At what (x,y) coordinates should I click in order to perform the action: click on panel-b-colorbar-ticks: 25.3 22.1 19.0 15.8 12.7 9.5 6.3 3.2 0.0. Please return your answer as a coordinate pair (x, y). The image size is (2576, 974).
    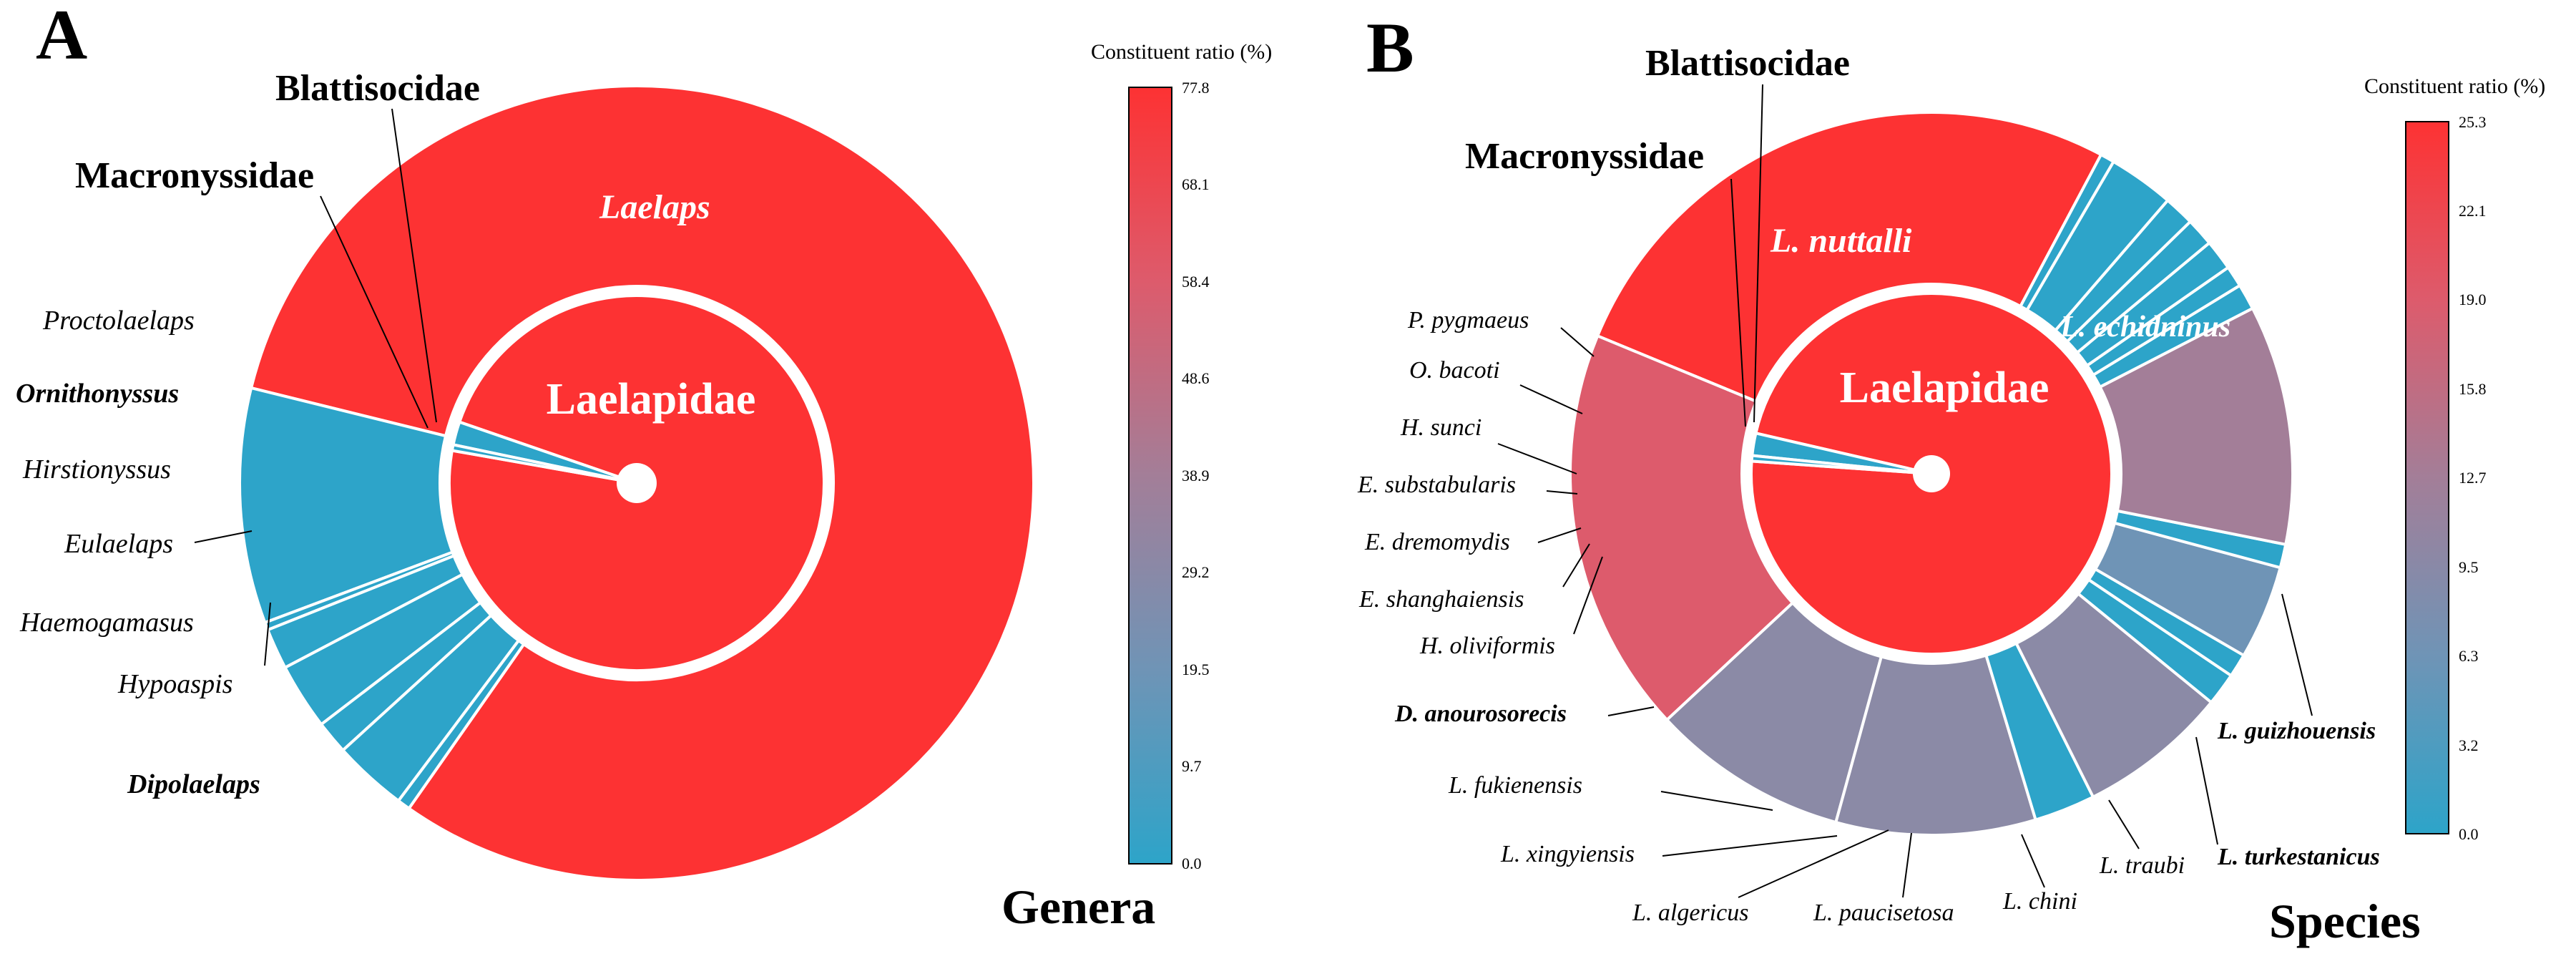
    Looking at the image, I should click on (2473, 478).